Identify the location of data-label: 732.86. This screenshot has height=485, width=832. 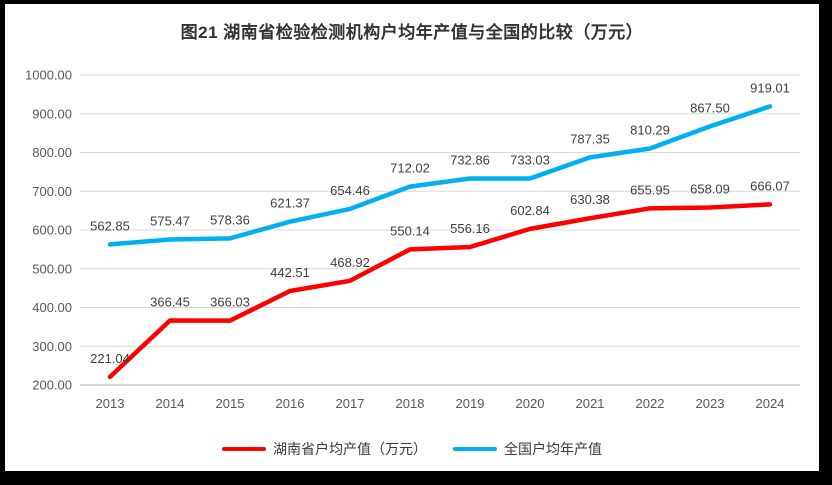
(470, 160).